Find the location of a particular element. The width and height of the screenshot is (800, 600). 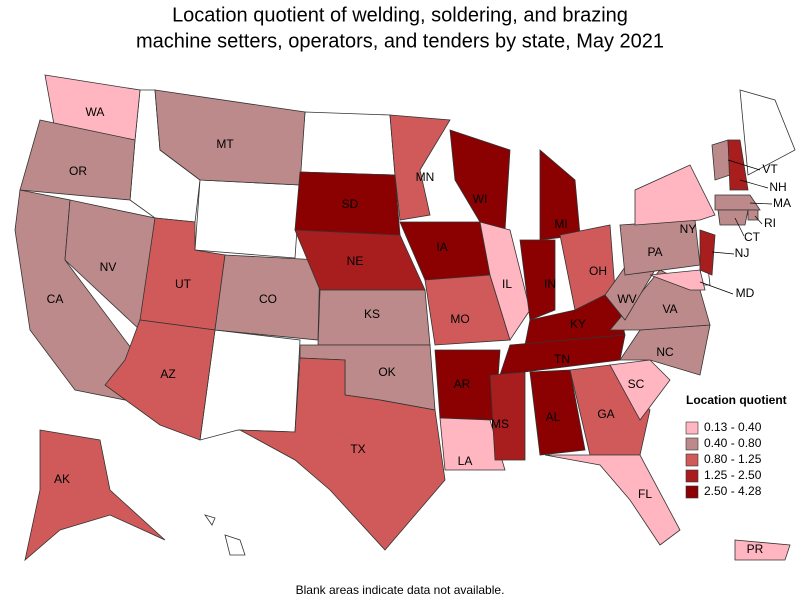

state-label: OK is located at coordinates (386, 372).